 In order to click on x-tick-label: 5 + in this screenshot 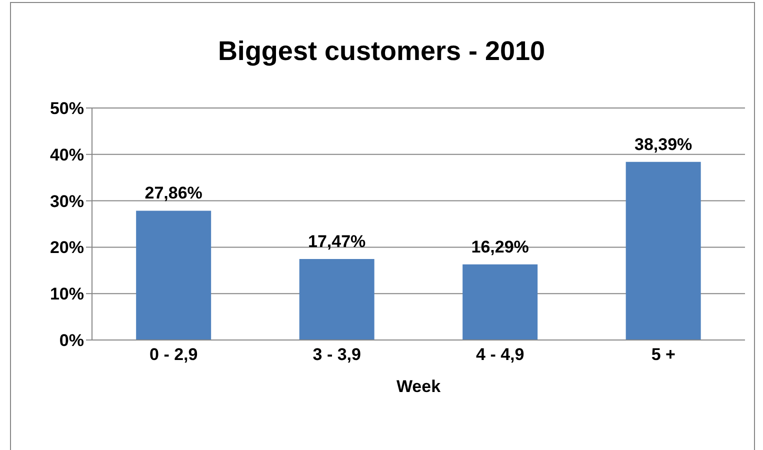, I will do `click(663, 354)`.